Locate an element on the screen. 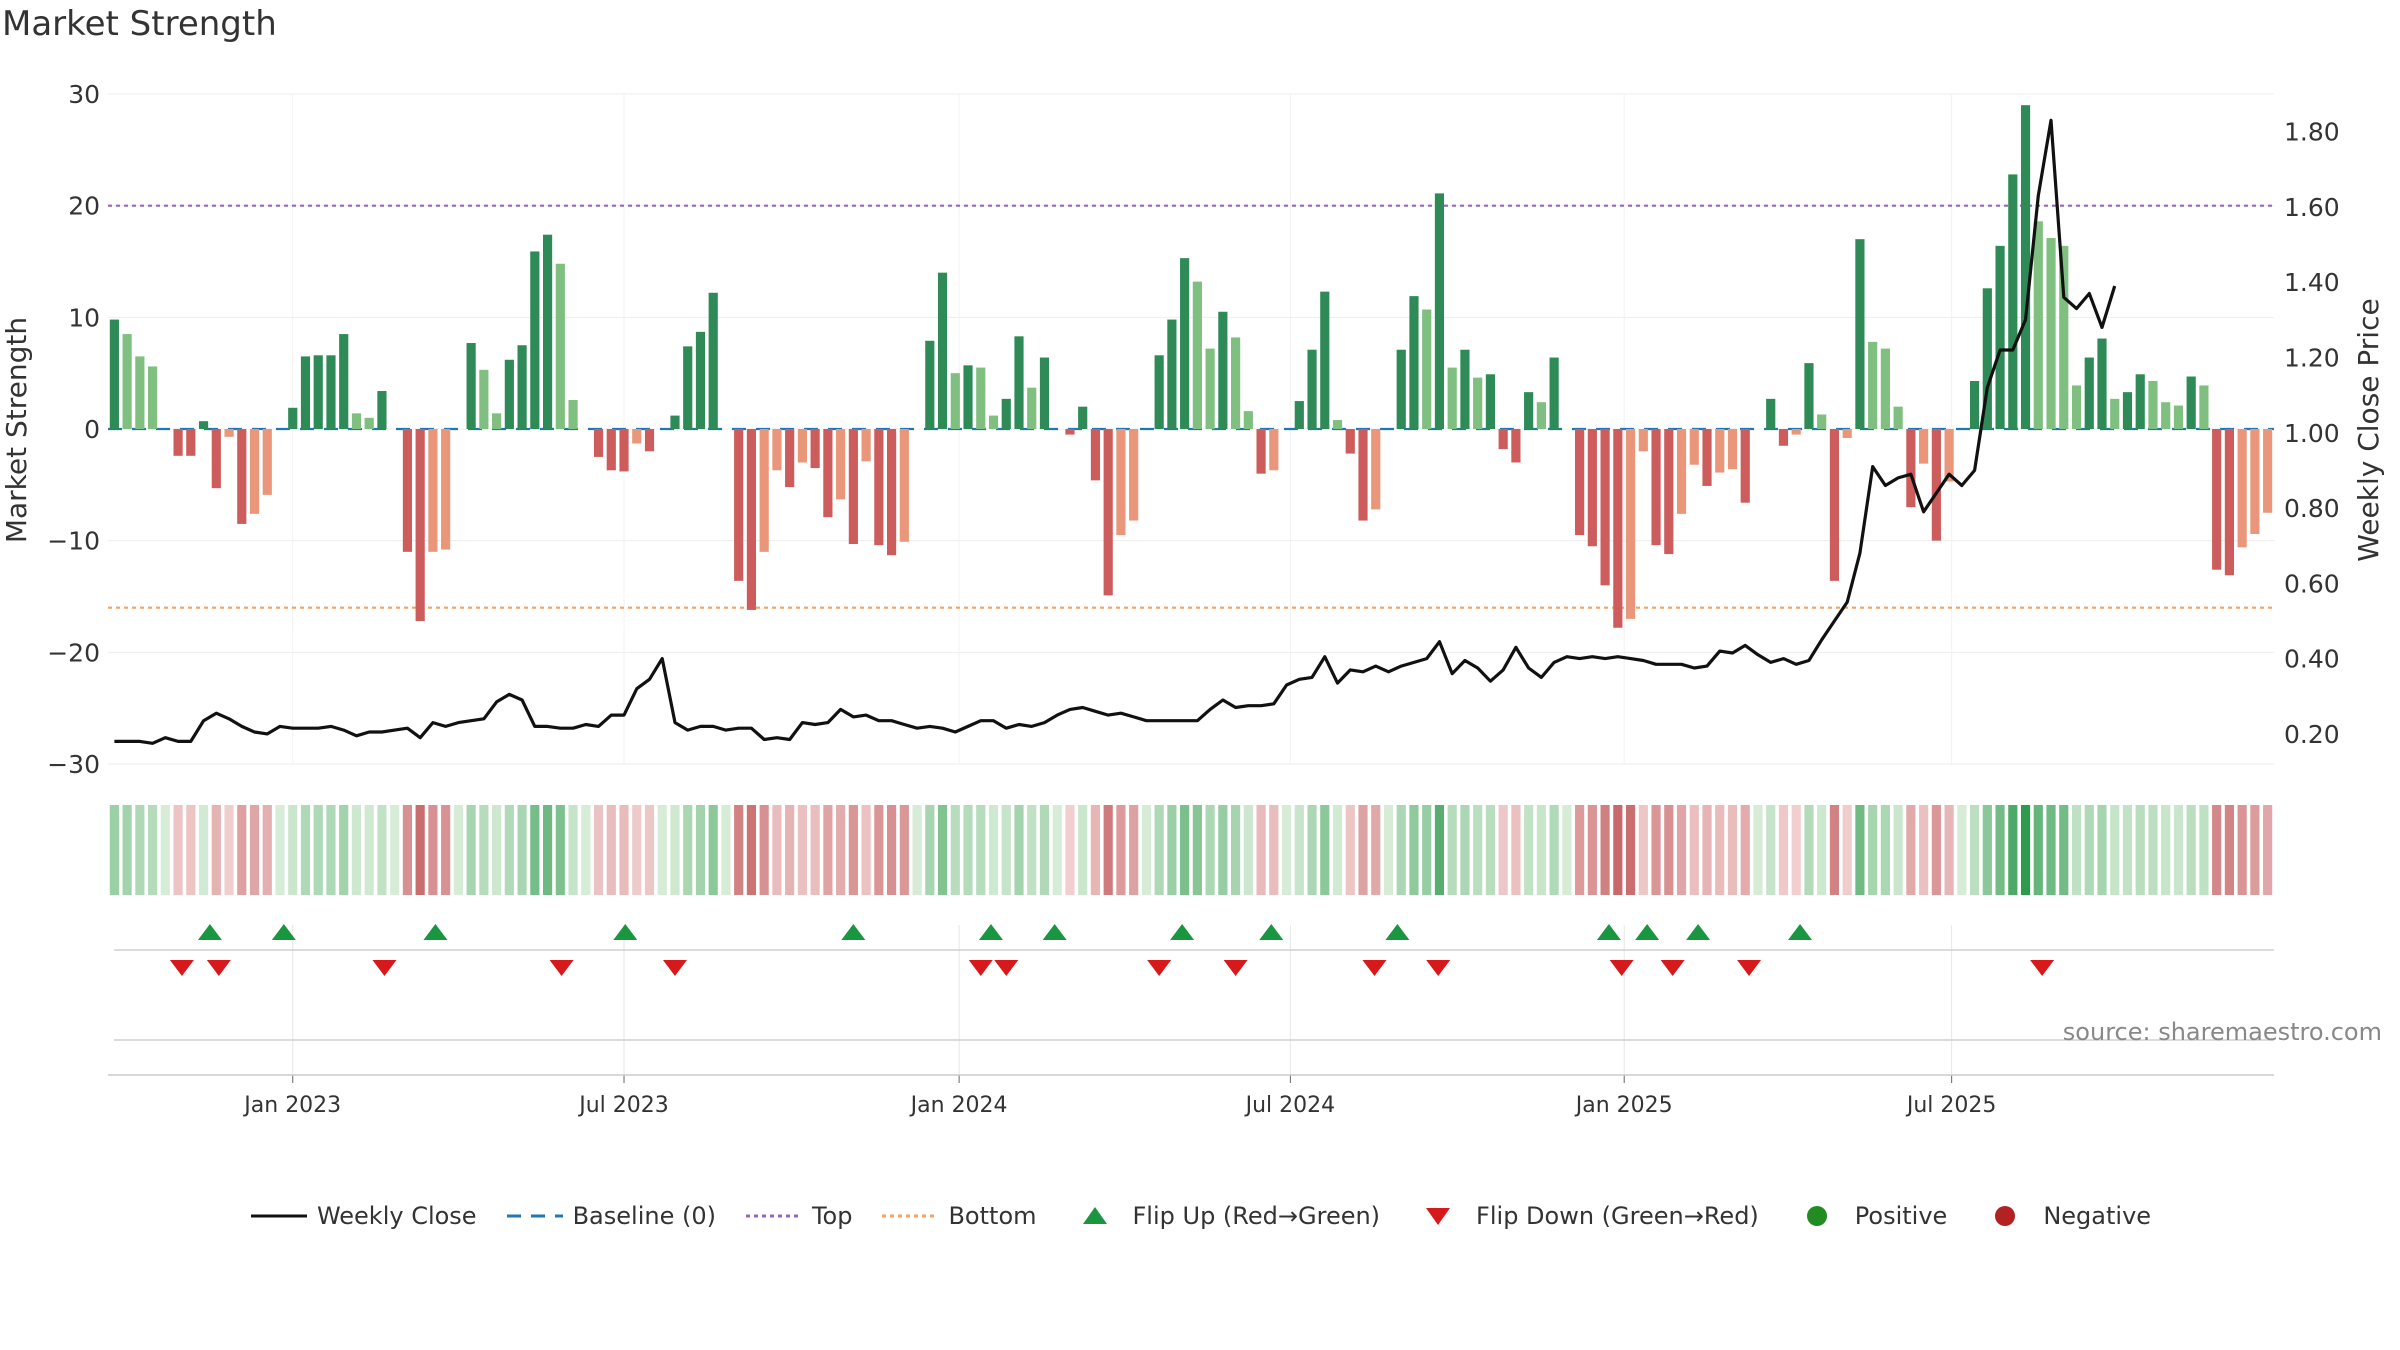  chart-title: Market Strength is located at coordinates (139, 24).